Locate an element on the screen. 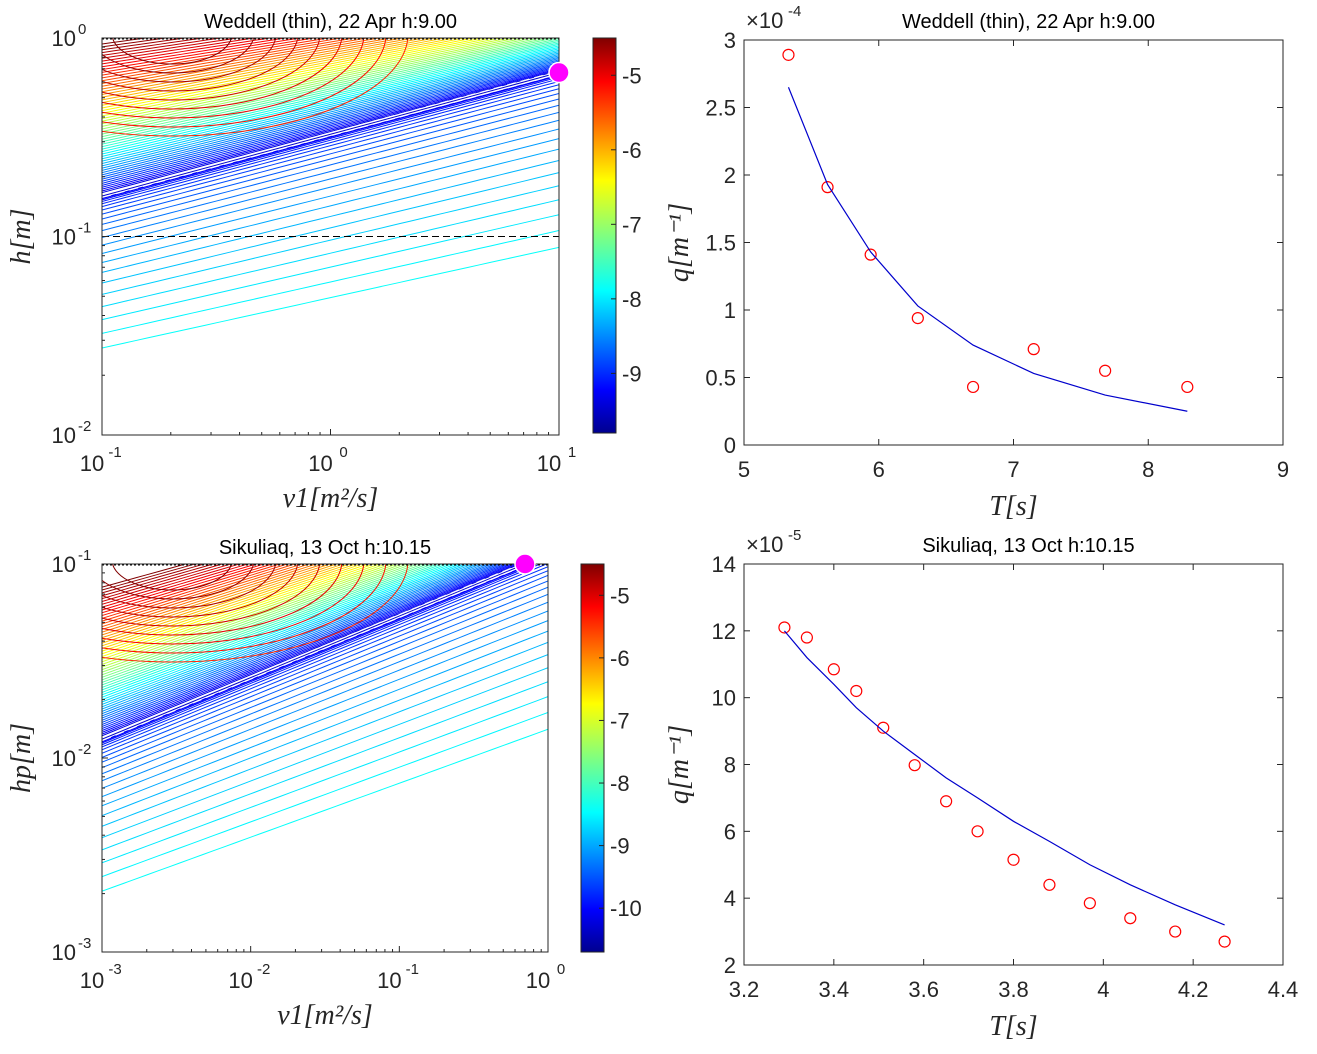 The height and width of the screenshot is (1054, 1317). colorbar is located at coordinates (592, 758).